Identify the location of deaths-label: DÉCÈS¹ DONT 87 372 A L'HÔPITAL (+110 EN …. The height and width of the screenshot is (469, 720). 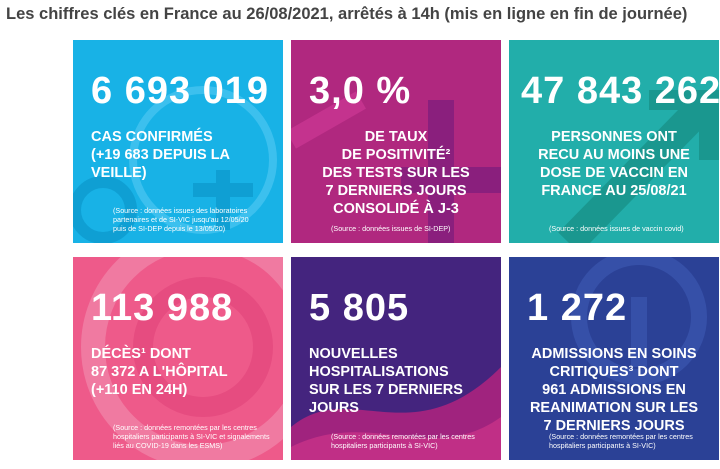
(159, 372).